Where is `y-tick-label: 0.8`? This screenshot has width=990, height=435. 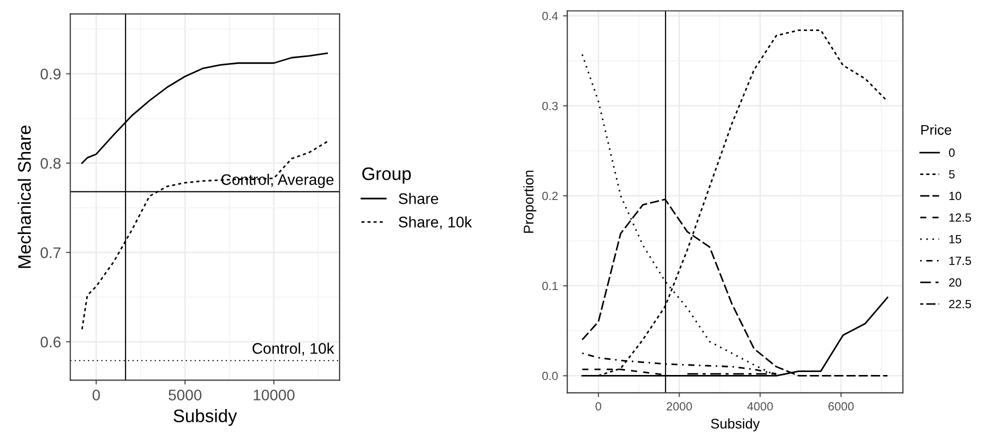
y-tick-label: 0.8 is located at coordinates (50, 163).